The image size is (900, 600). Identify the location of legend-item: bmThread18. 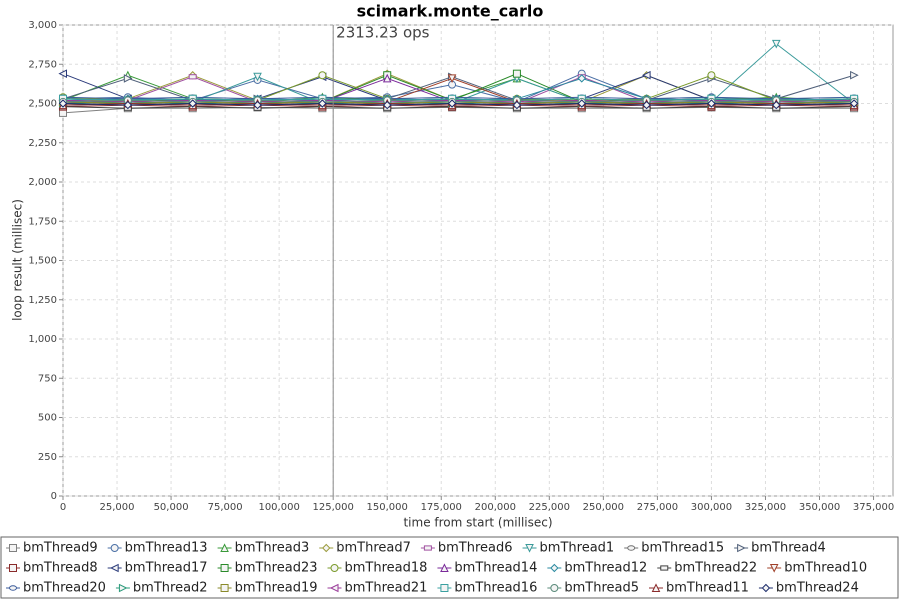
(377, 568).